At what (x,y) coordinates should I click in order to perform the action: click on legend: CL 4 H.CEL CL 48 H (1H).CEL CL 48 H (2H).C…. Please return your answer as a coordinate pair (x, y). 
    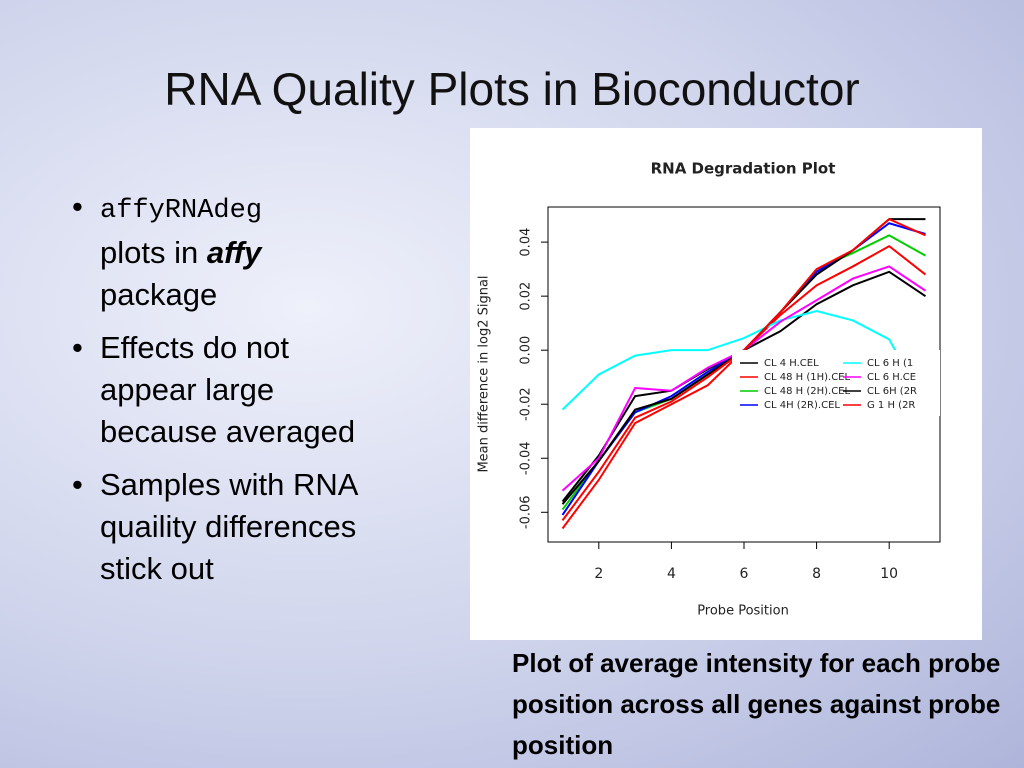
    Looking at the image, I should click on (836, 383).